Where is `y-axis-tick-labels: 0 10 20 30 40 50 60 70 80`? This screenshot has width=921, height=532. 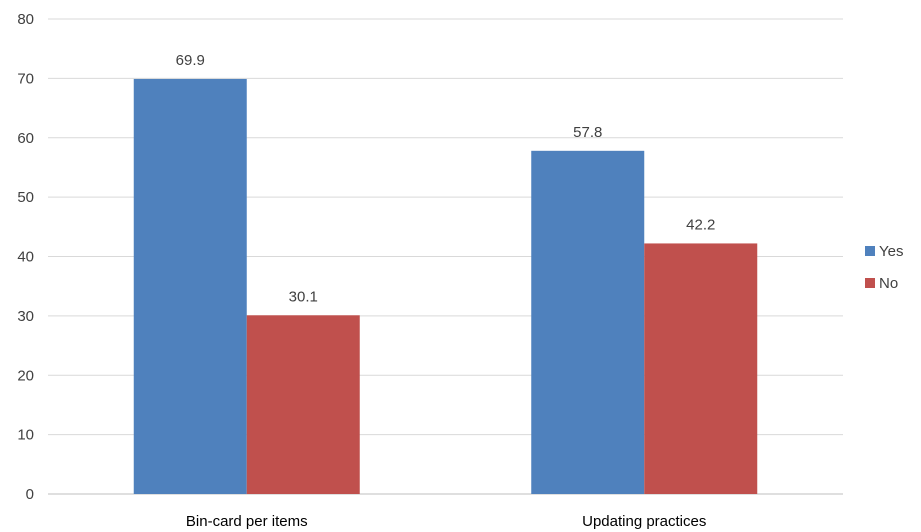 y-axis-tick-labels: 0 10 20 30 40 50 60 70 80 is located at coordinates (25, 257).